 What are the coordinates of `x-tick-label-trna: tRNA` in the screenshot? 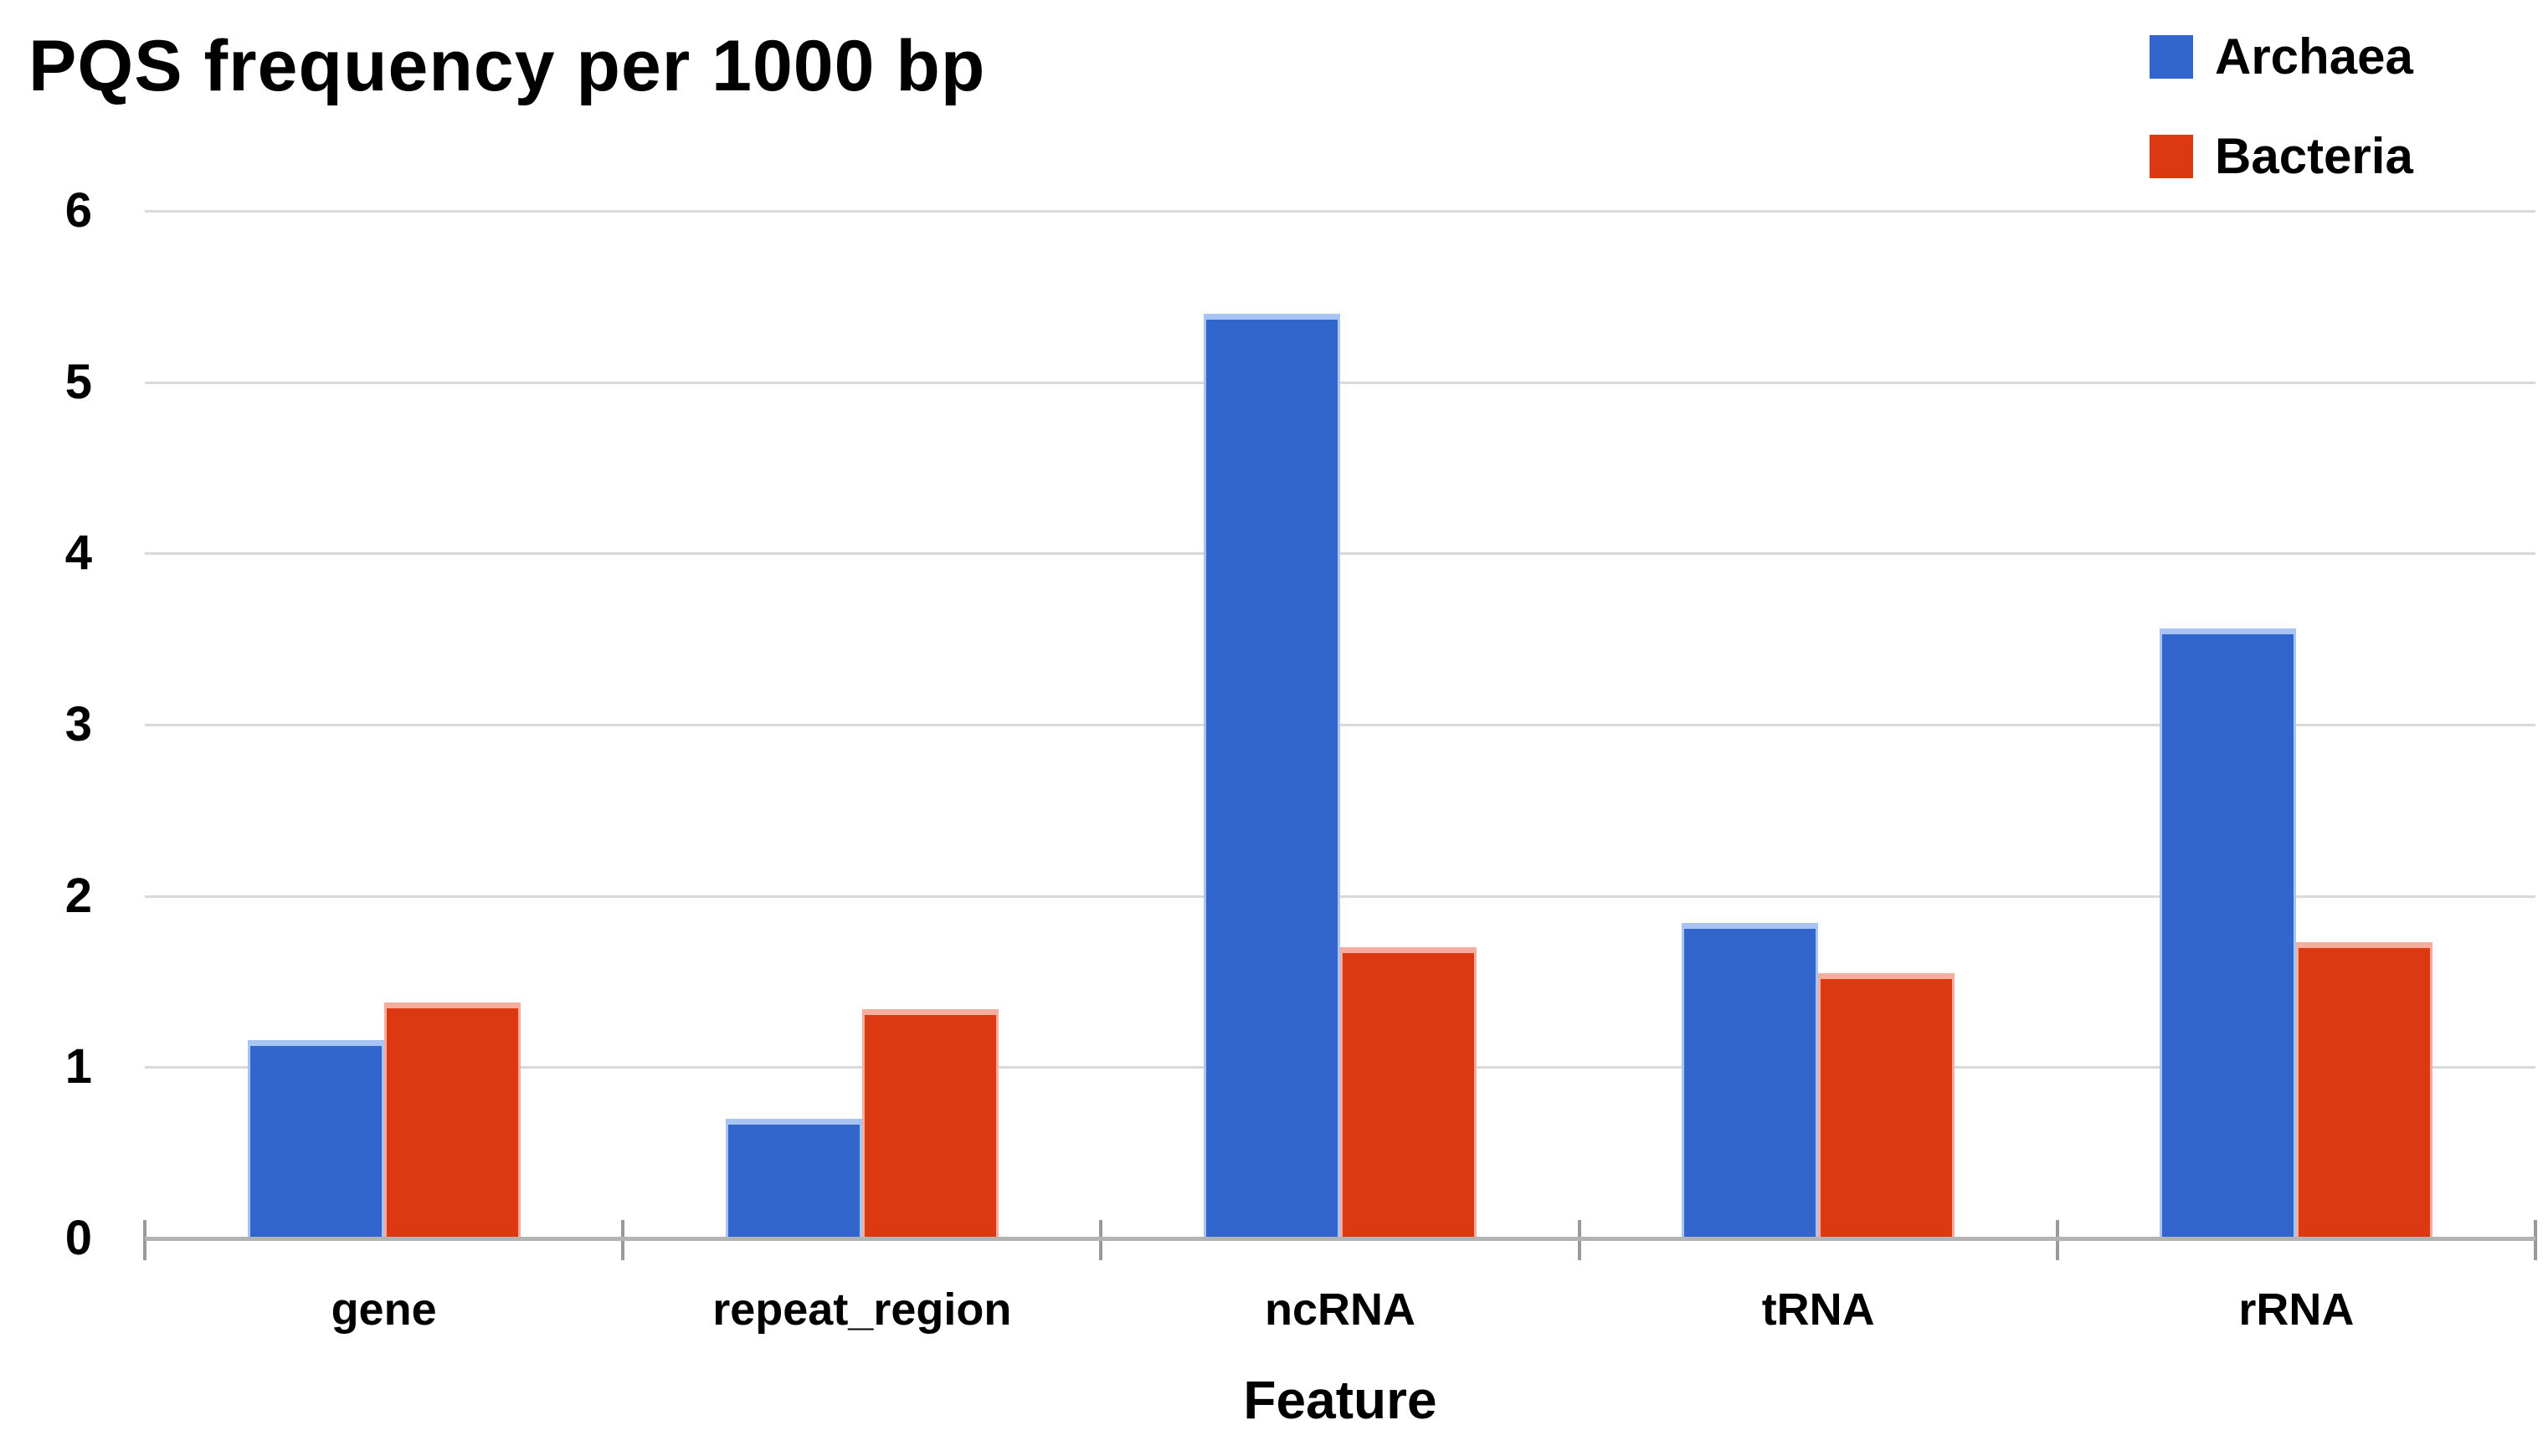 It's located at (1818, 1309).